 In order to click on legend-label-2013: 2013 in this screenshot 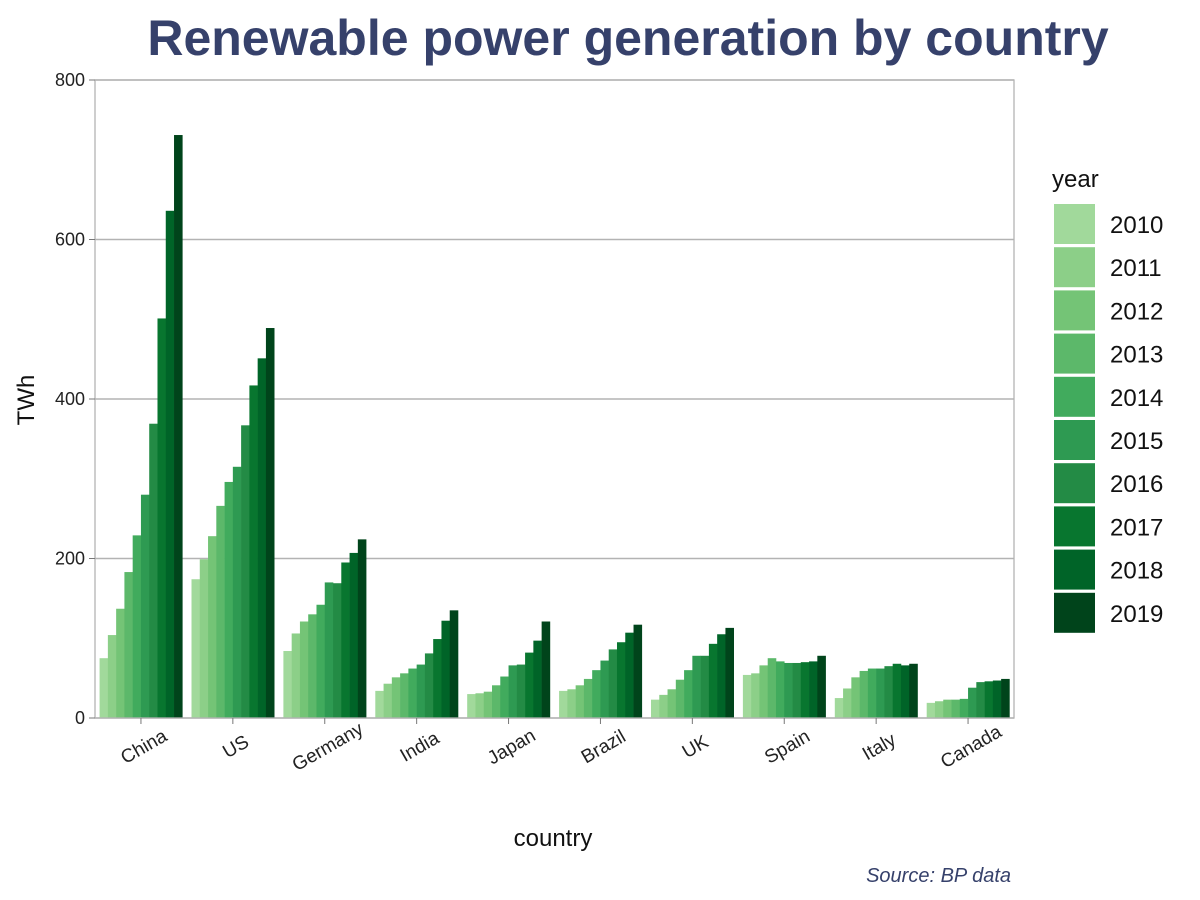, I will do `click(1136, 355)`.